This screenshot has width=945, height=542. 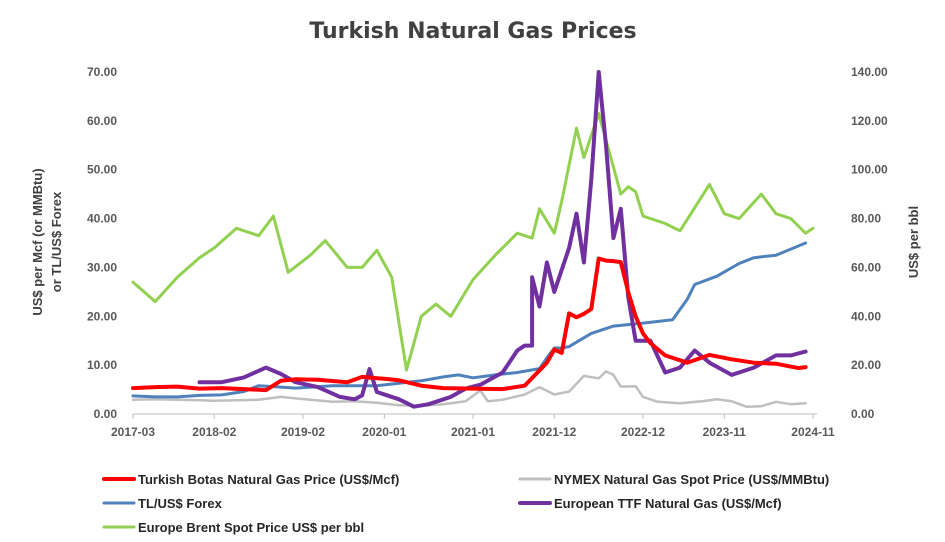 What do you see at coordinates (643, 432) in the screenshot?
I see `x-tick-label: 2022-12` at bounding box center [643, 432].